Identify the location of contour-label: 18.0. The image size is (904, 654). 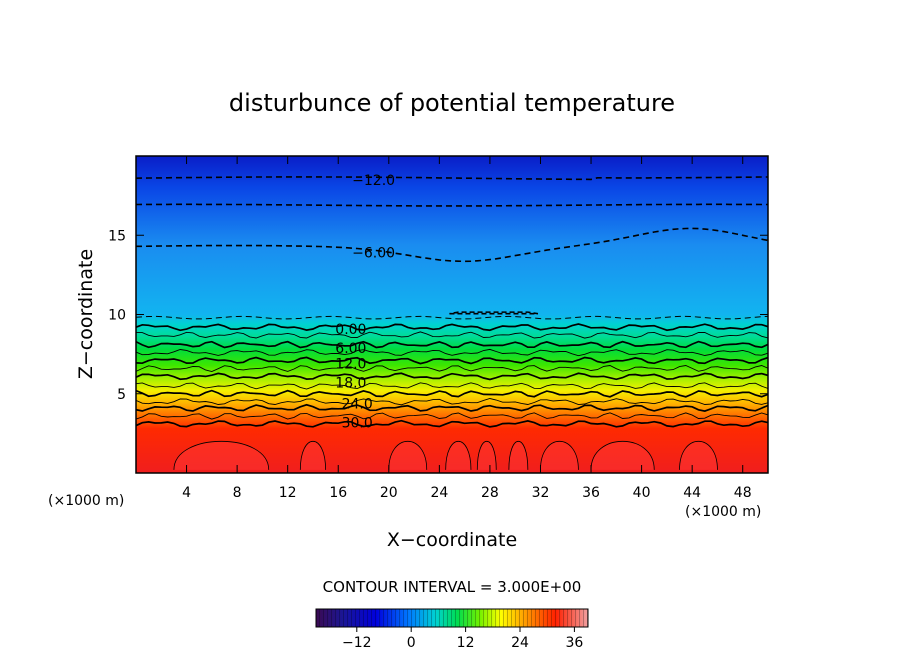
(350, 384).